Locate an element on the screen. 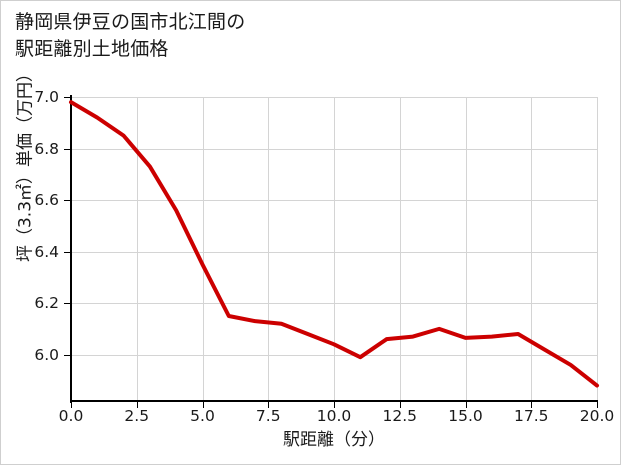 This screenshot has width=621, height=465. x-tick-label: 2.5 is located at coordinates (137, 416).